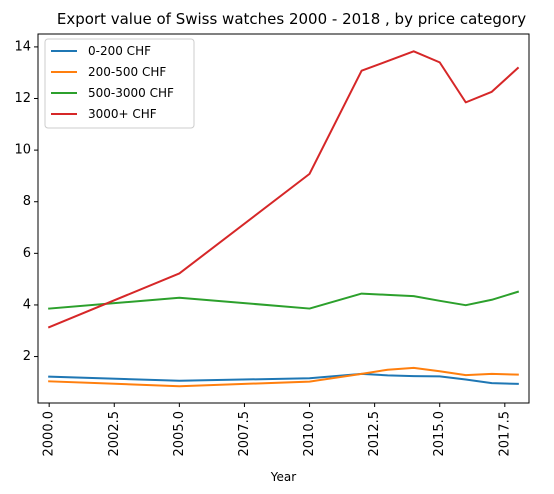  What do you see at coordinates (374, 434) in the screenshot?
I see `x-tick-label: 2012.5` at bounding box center [374, 434].